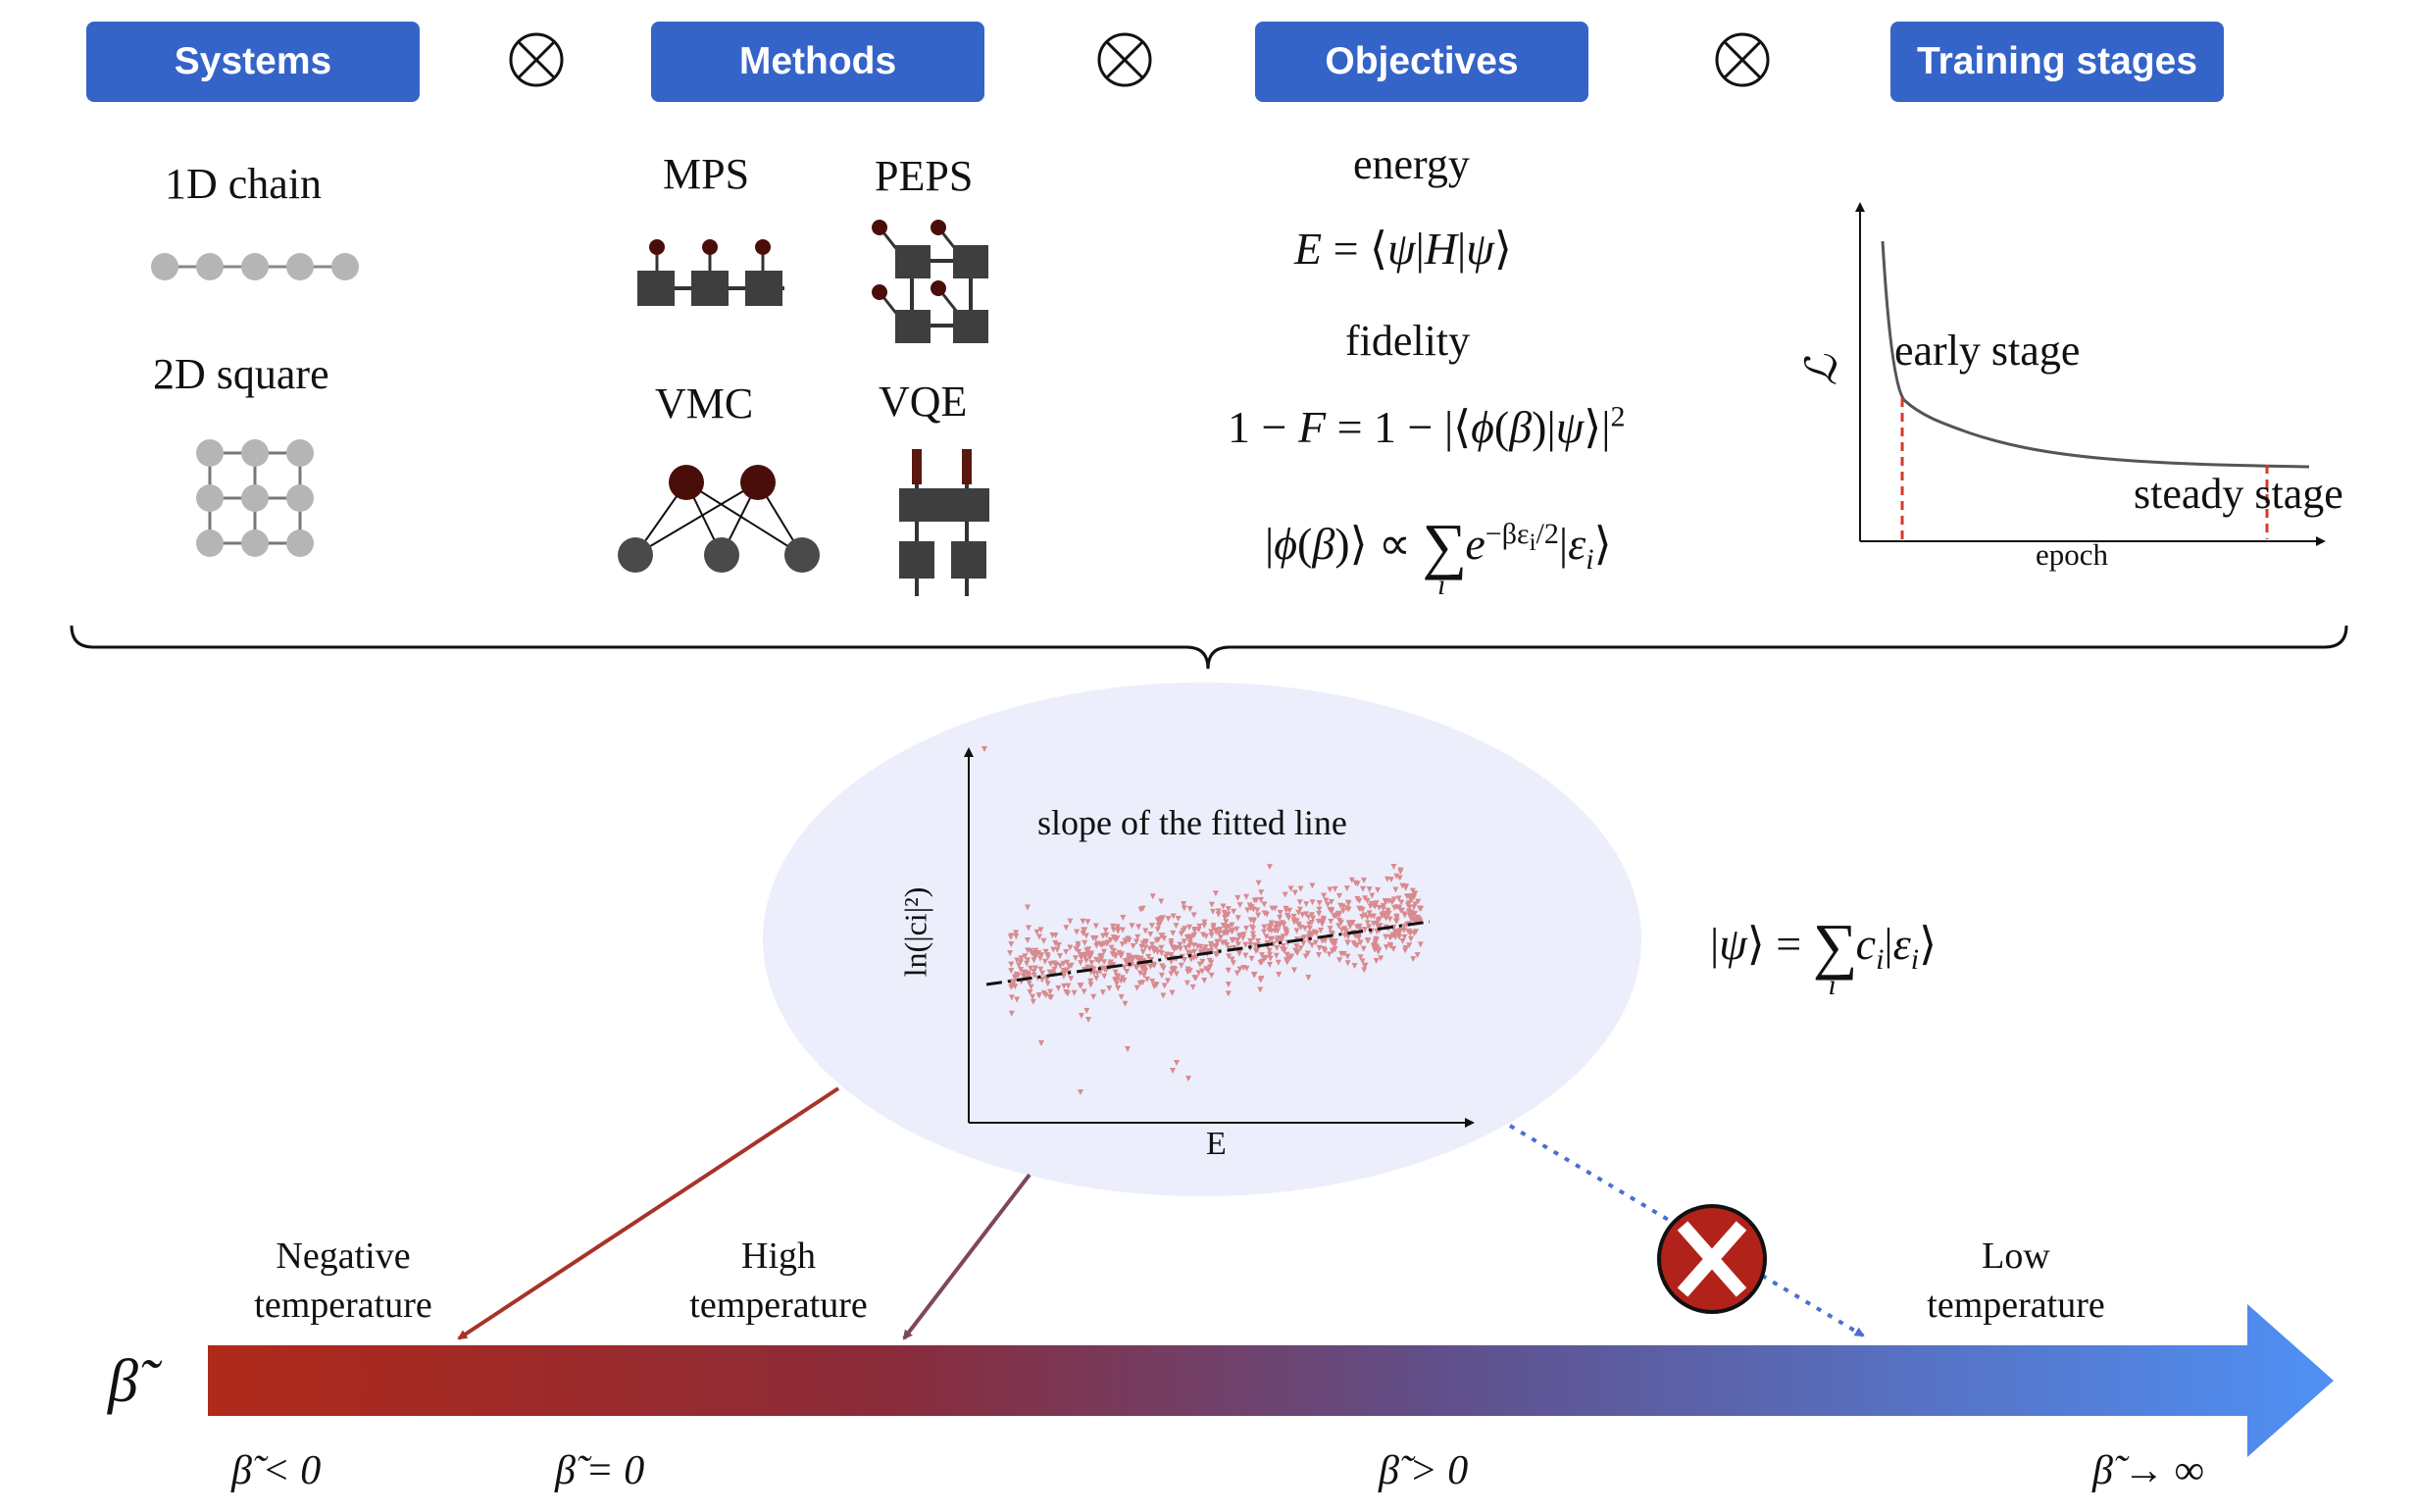 This screenshot has width=2416, height=1512. I want to click on chain-1d-icon, so click(255, 266).